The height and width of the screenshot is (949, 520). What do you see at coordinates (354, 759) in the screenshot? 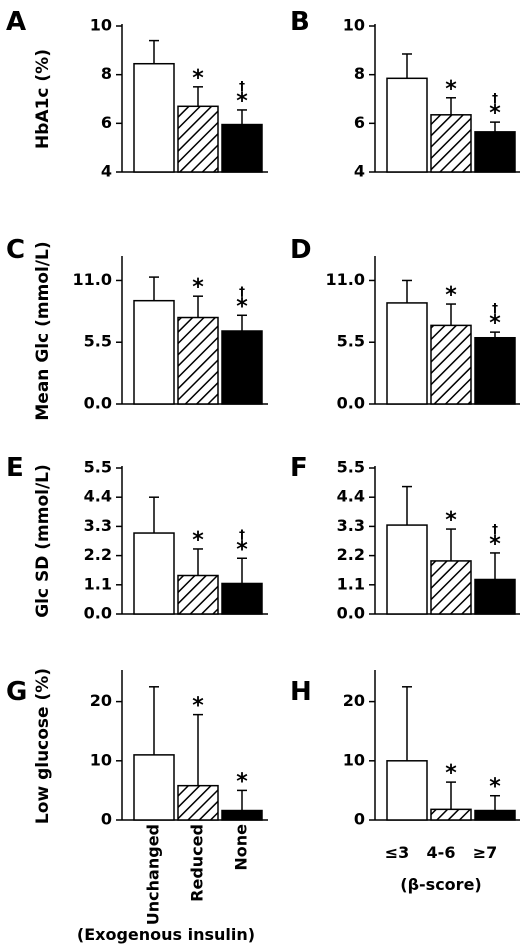
I see `y-tick-label-h-1: 10` at bounding box center [354, 759].